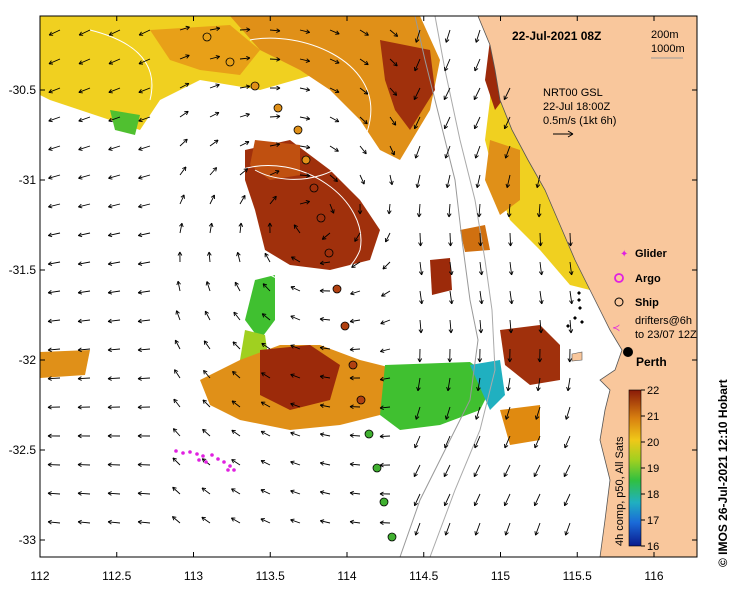 Image resolution: width=739 pixels, height=592 pixels. Describe the element at coordinates (619, 302) in the screenshot. I see `ship-icon` at that location.